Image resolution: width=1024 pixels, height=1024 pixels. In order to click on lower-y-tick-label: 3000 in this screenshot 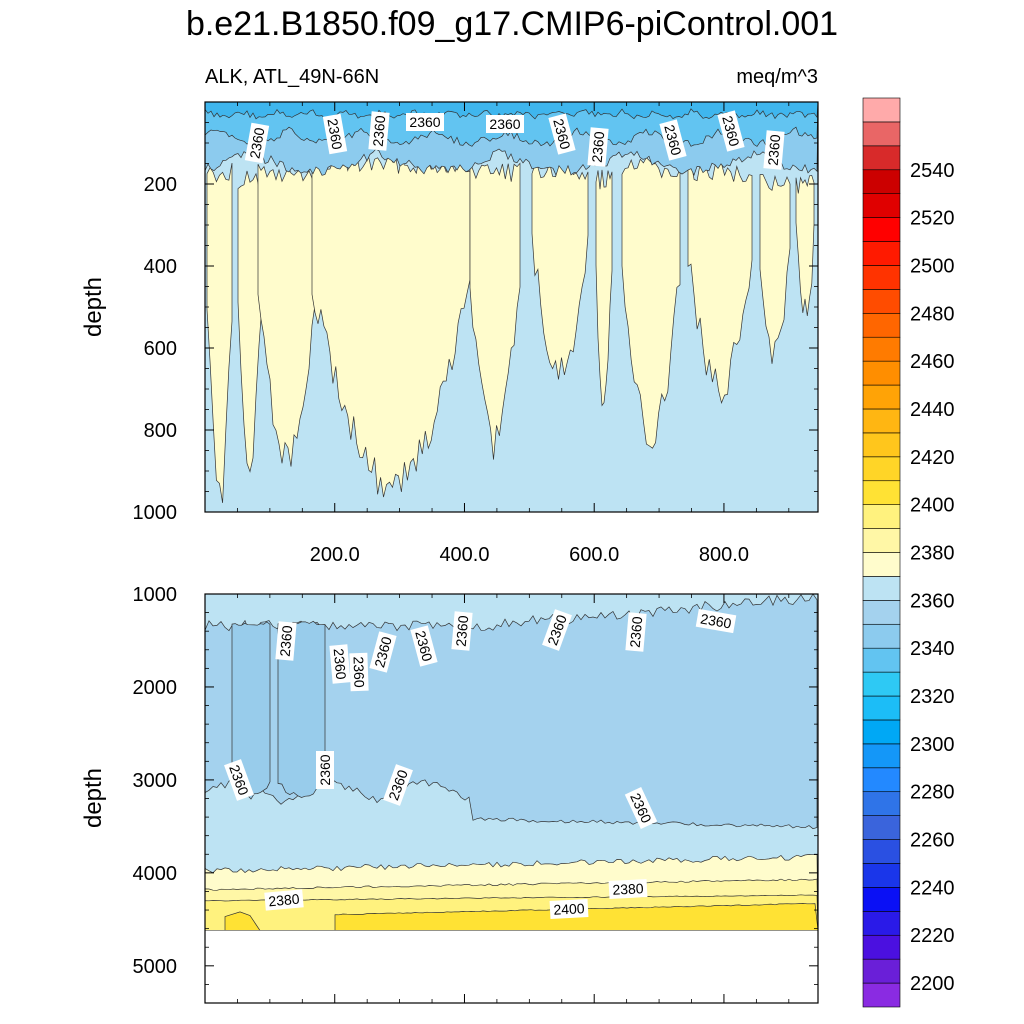, I will do `click(155, 781)`.